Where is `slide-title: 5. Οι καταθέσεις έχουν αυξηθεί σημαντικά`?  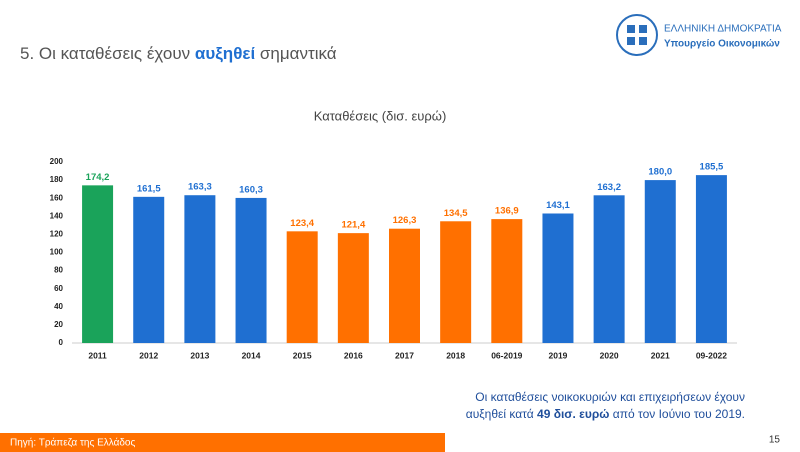
slide-title: 5. Οι καταθέσεις έχουν αυξηθεί σημαντικά is located at coordinates (178, 53).